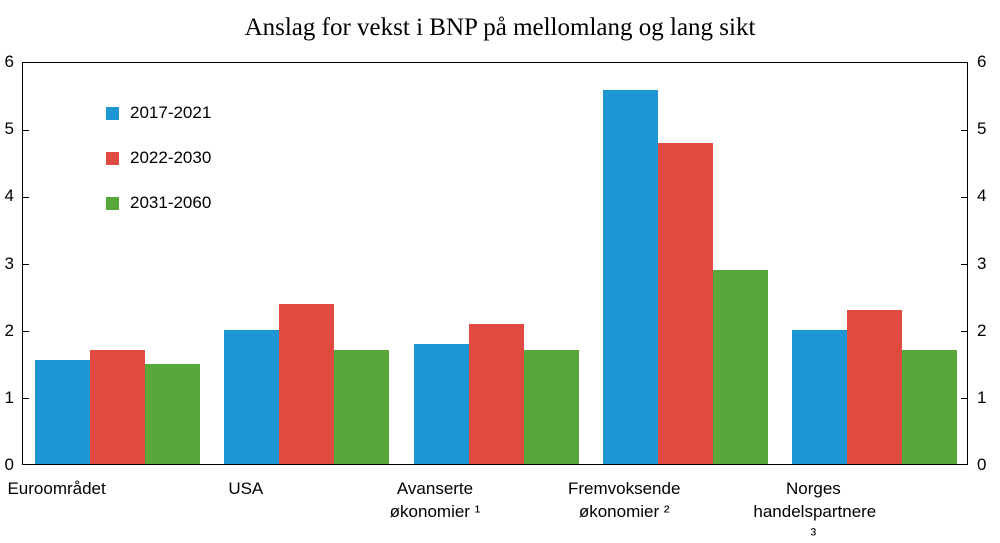 This screenshot has height=543, width=1000. I want to click on legend-label: 2017-2021, so click(171, 112).